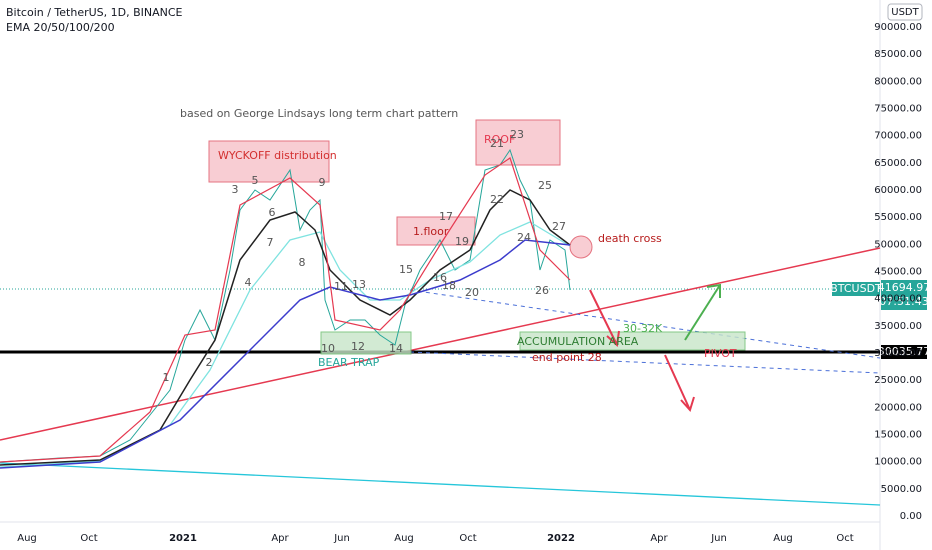 This screenshot has height=550, width=932. What do you see at coordinates (898, 380) in the screenshot?
I see `price-label: 25000.00` at bounding box center [898, 380].